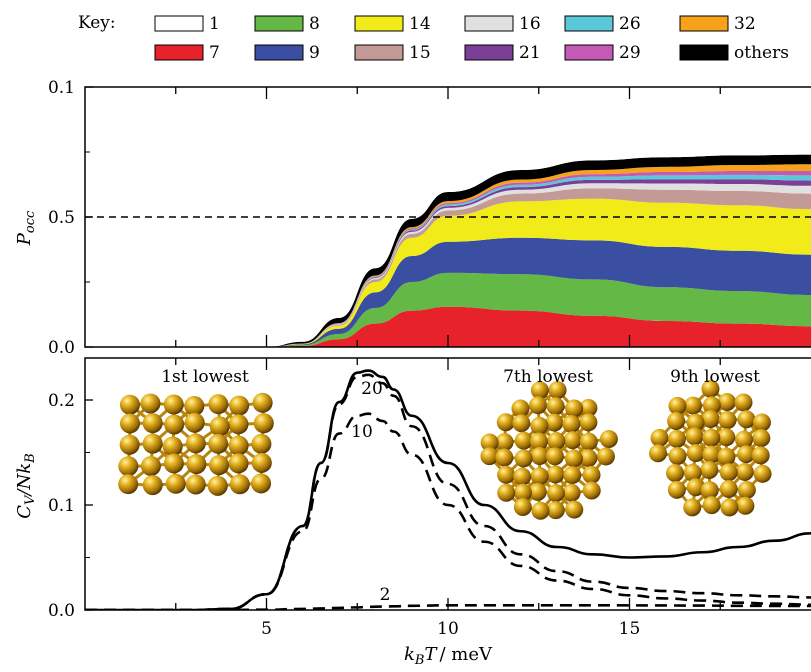  Describe the element at coordinates (30, 221) in the screenshot. I see `top-ylabel-sub: occ` at that location.